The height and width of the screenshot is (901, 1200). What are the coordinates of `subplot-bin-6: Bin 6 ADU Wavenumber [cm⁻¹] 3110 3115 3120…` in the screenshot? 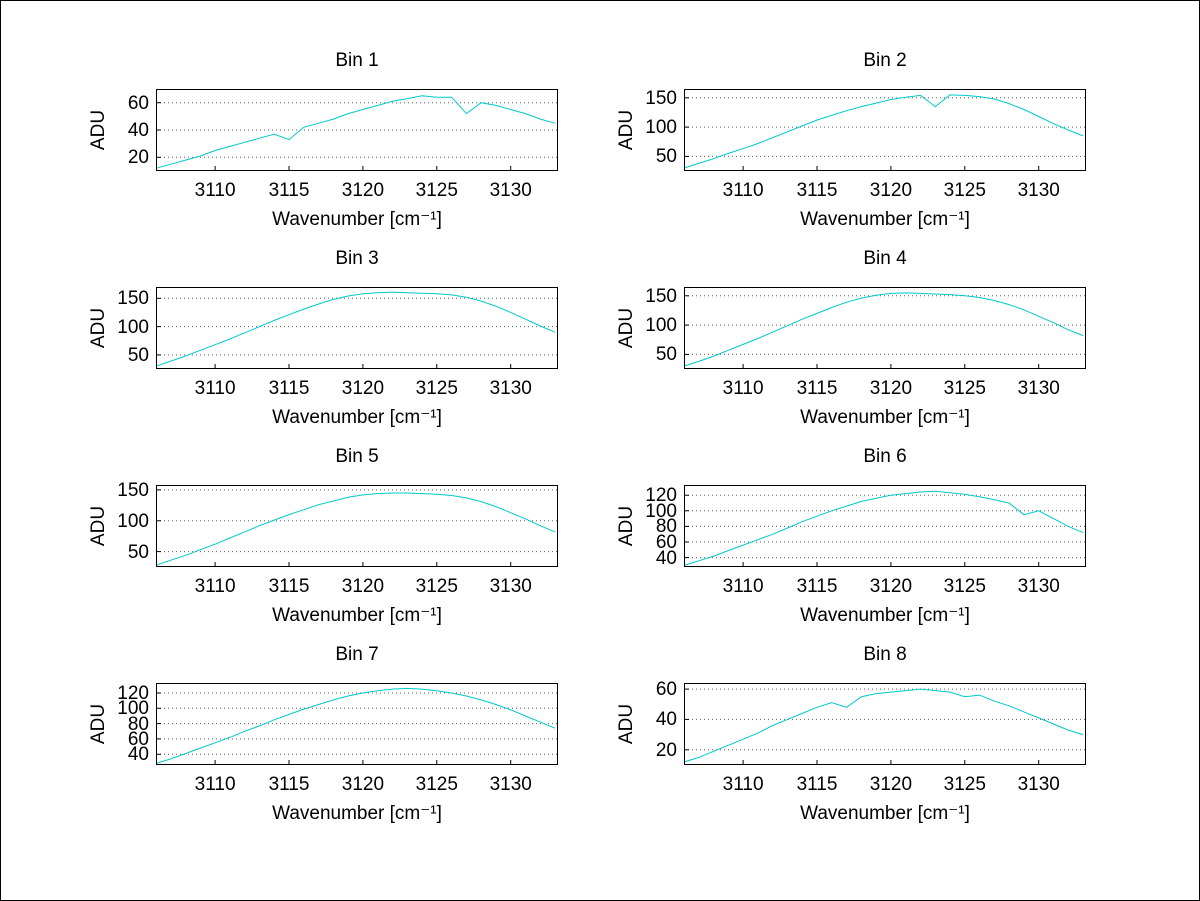 It's located at (877, 541).